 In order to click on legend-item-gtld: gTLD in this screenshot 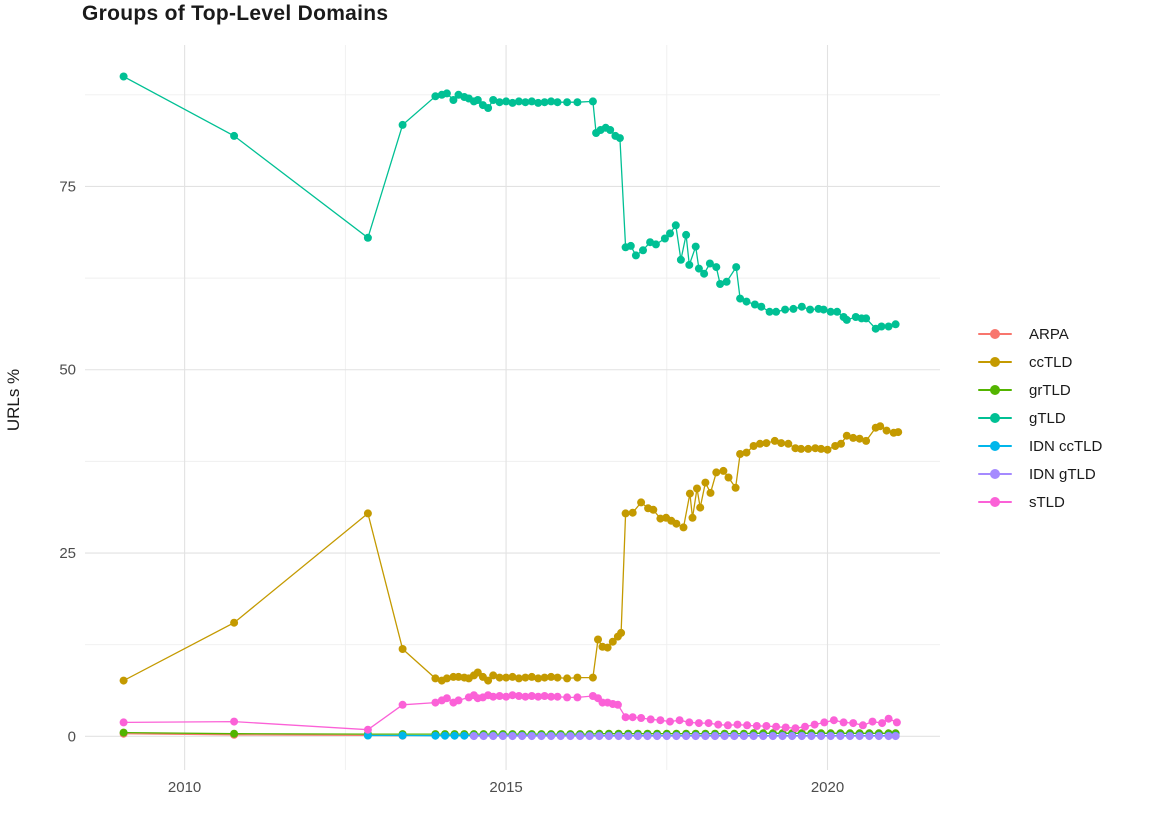, I will do `click(1040, 418)`.